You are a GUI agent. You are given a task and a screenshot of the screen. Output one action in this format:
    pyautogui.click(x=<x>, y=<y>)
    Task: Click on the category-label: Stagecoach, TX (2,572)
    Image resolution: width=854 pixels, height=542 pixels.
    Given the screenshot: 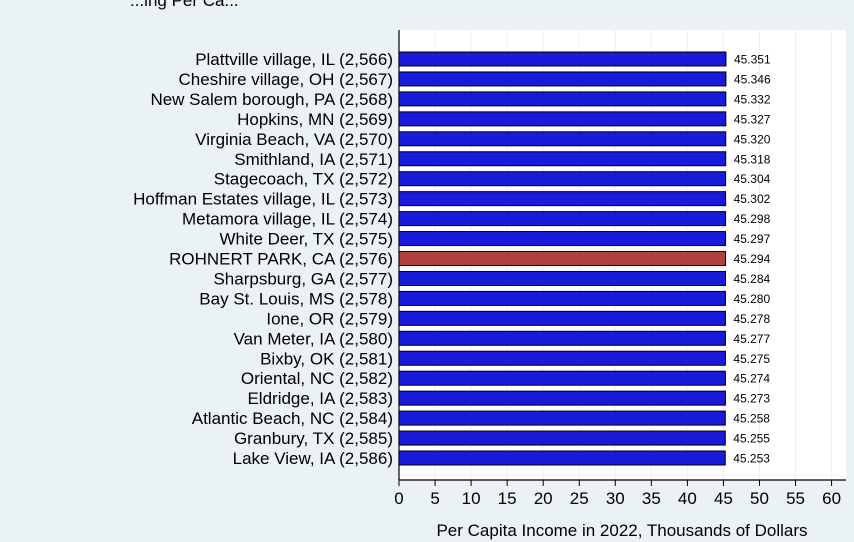 What is the action you would take?
    pyautogui.click(x=303, y=179)
    